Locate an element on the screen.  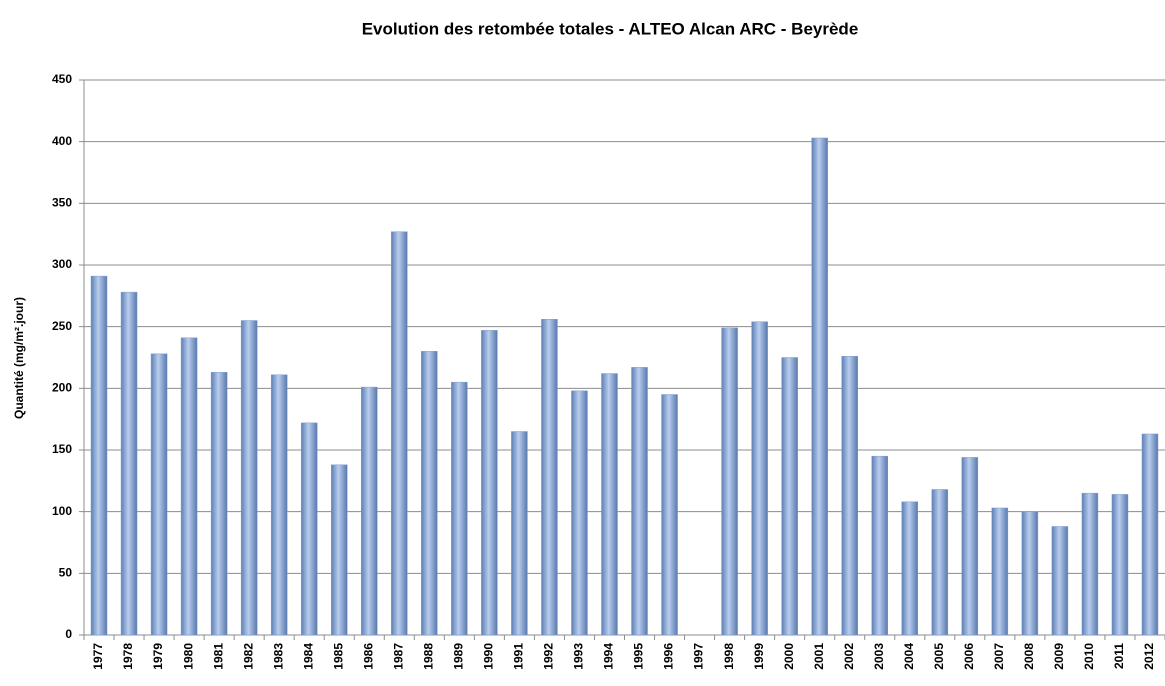
x-tick-label: 1985 is located at coordinates (338, 656).